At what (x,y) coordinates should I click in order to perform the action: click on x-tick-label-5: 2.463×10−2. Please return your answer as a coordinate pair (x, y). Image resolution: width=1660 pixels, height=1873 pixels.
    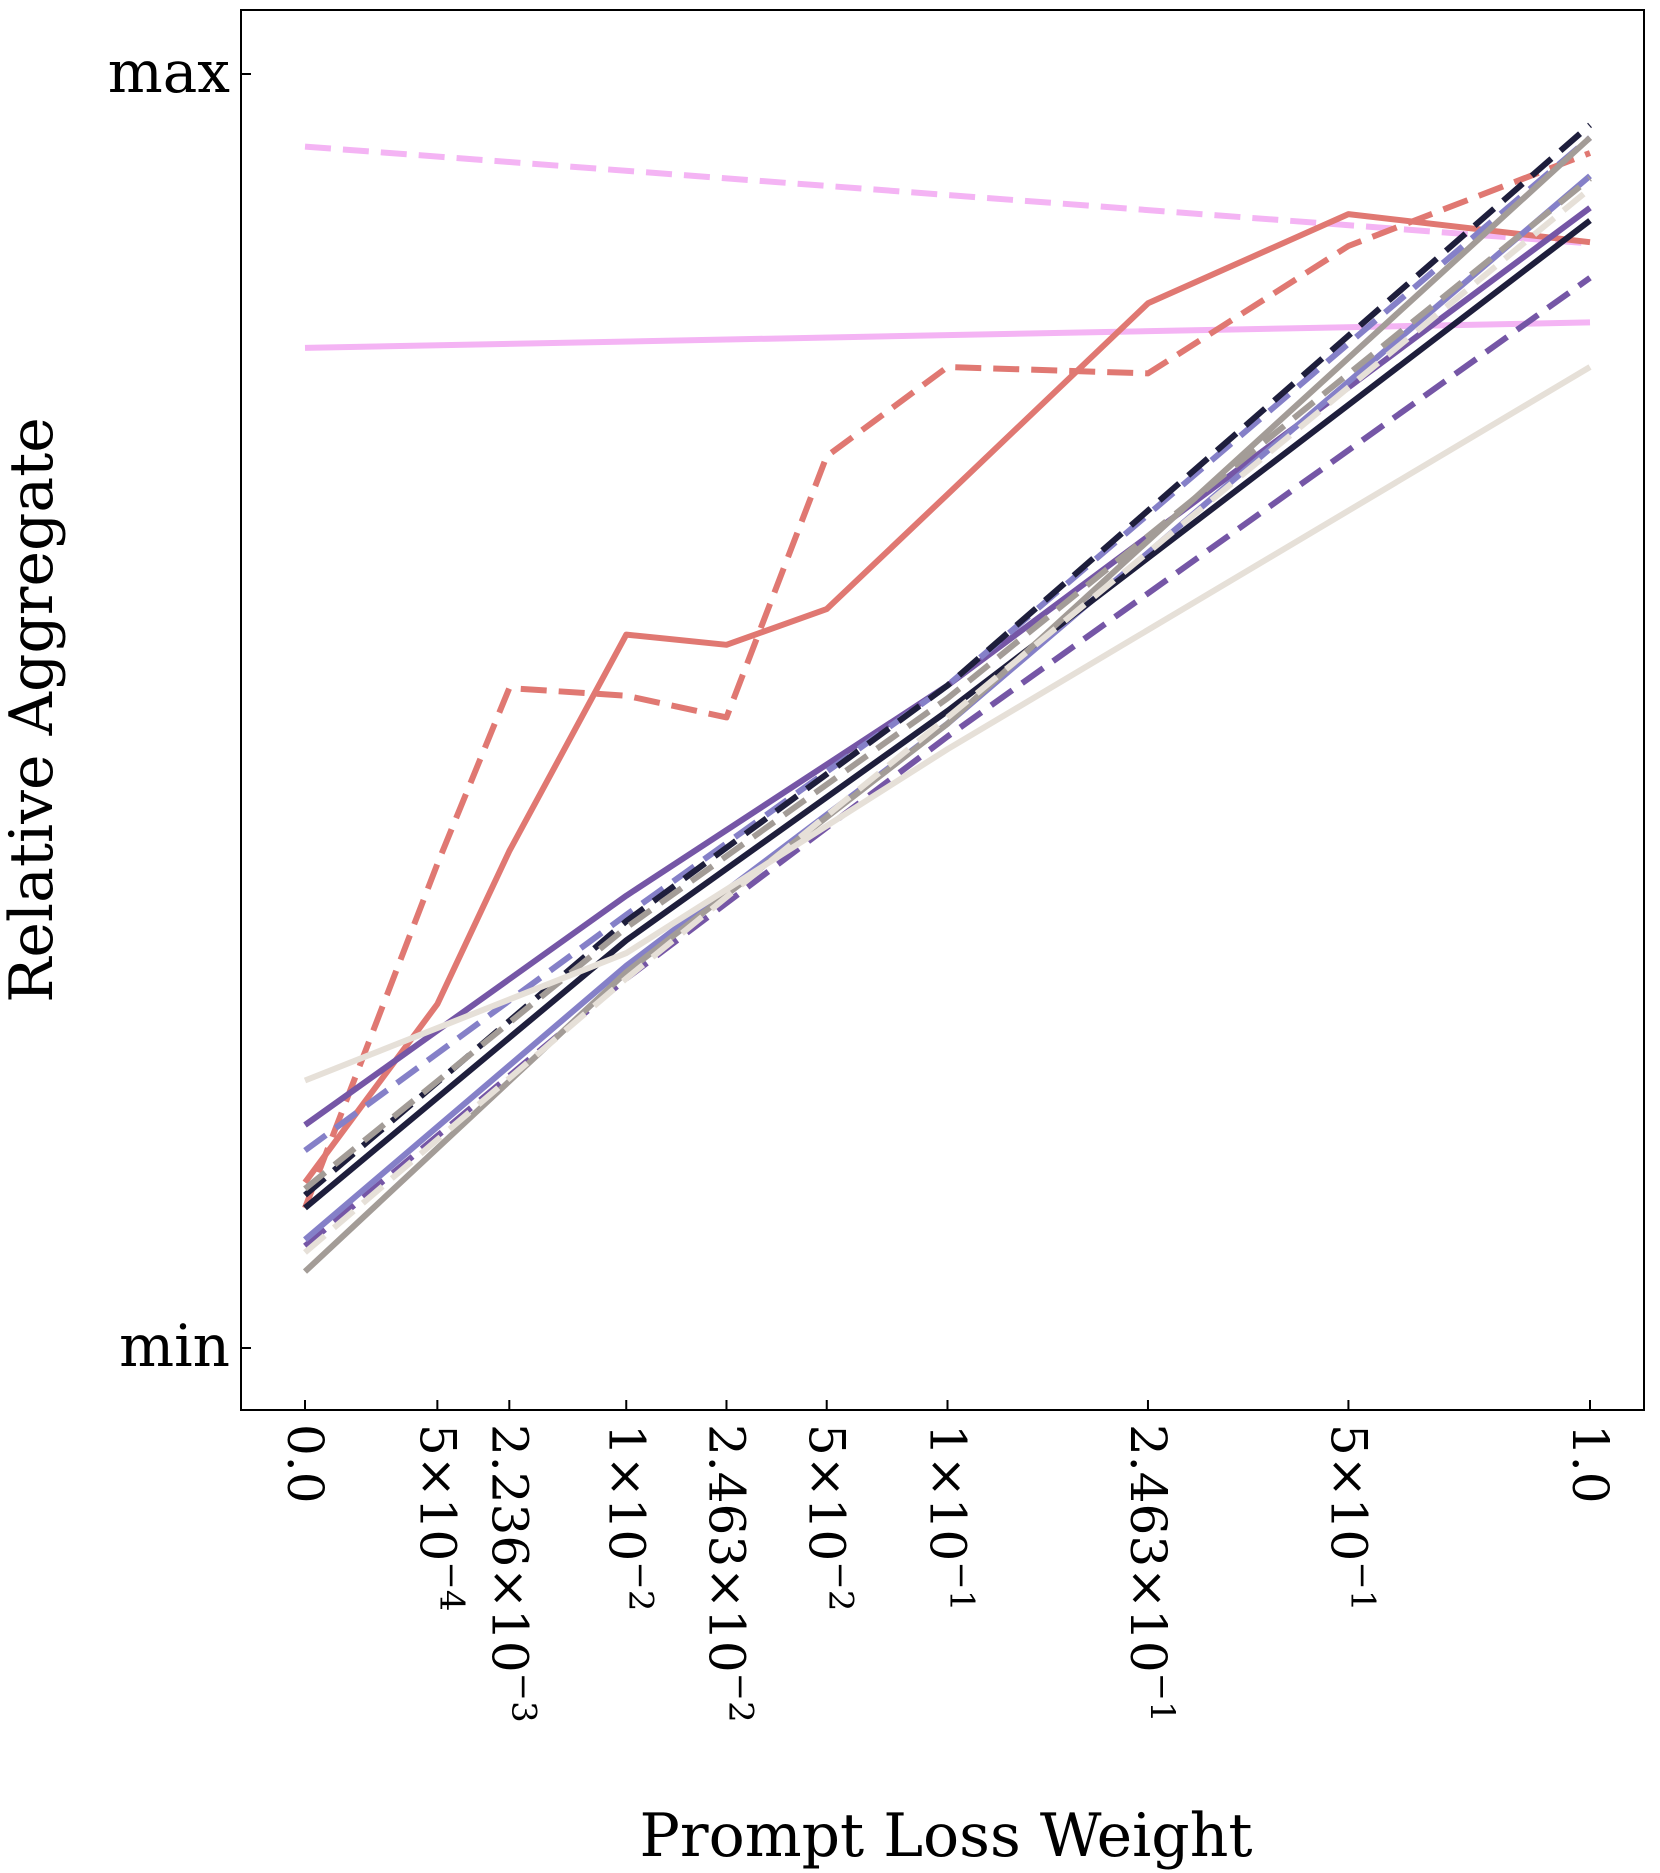
    Looking at the image, I should click on (729, 1573).